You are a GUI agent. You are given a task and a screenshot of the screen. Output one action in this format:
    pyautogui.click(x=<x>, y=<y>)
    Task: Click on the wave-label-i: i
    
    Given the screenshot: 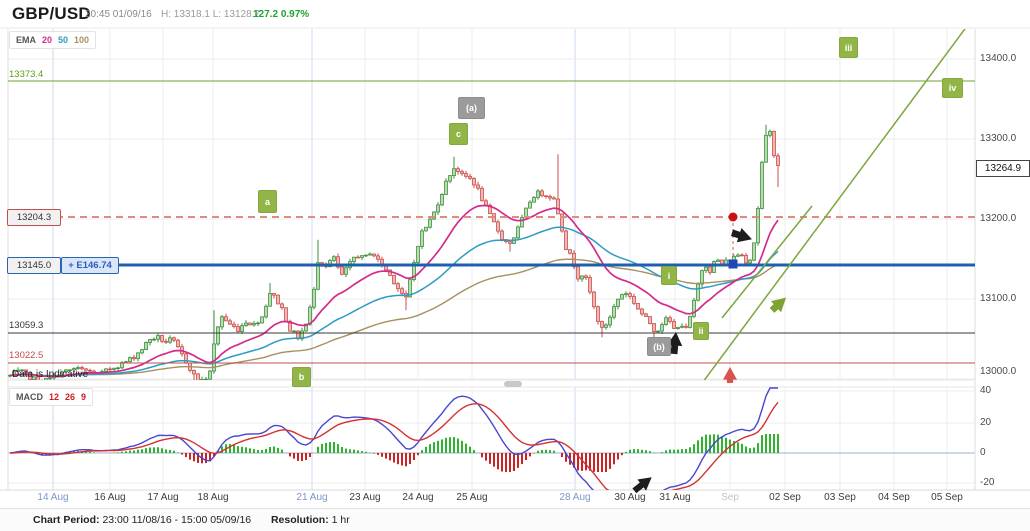 What is the action you would take?
    pyautogui.click(x=669, y=275)
    